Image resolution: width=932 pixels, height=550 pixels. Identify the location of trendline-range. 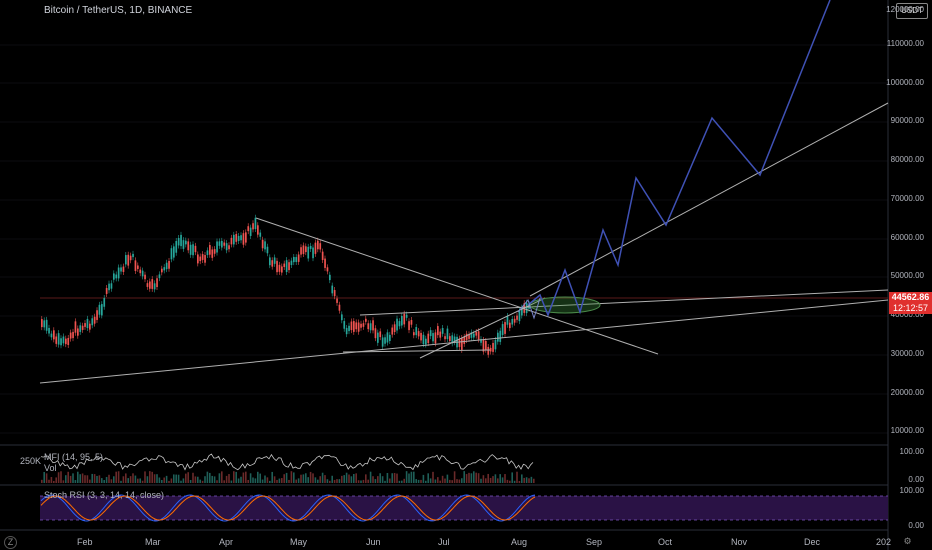
(416, 351).